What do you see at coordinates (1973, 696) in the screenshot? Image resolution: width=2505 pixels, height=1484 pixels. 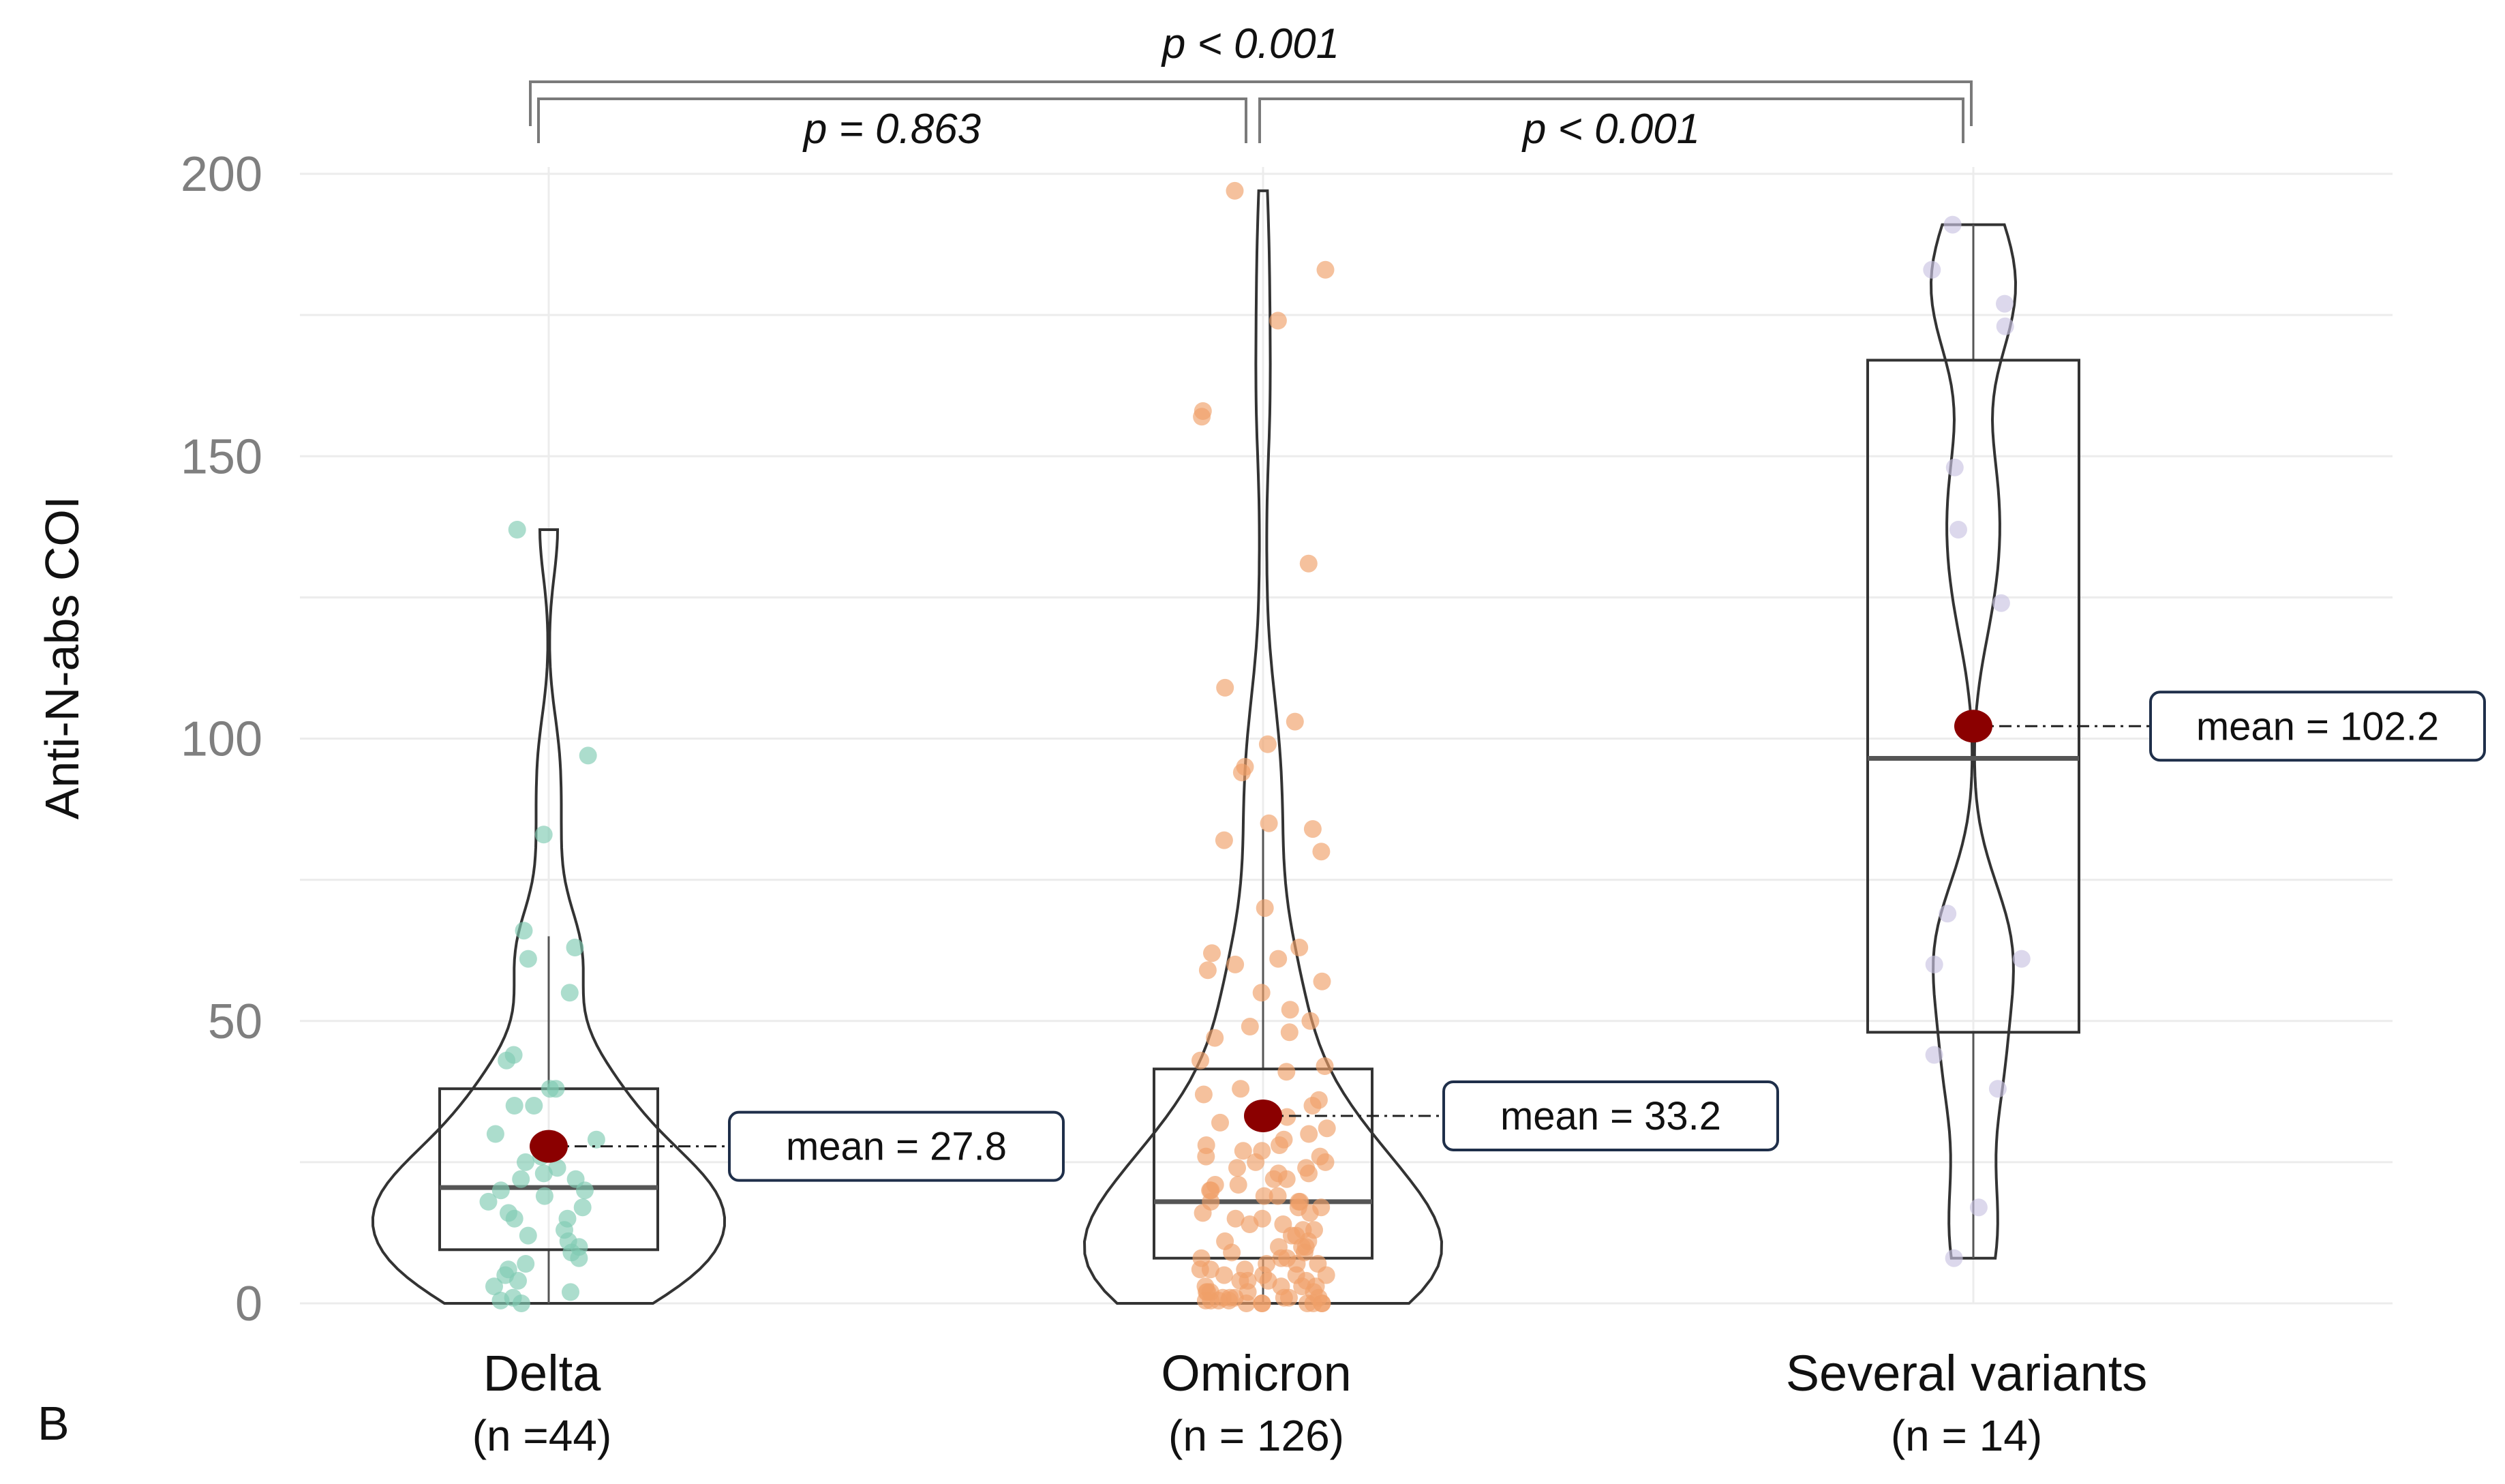 I see `box` at bounding box center [1973, 696].